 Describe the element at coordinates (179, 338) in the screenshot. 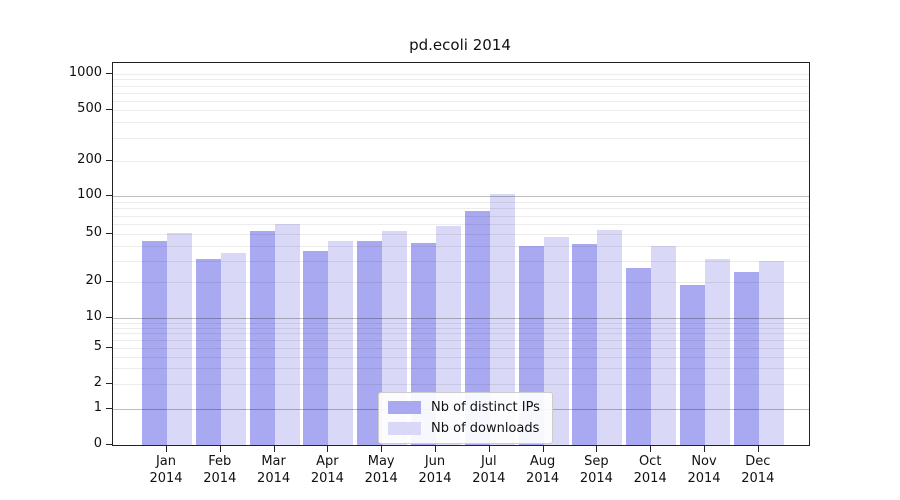

I see `bar-jan-downloads` at that location.